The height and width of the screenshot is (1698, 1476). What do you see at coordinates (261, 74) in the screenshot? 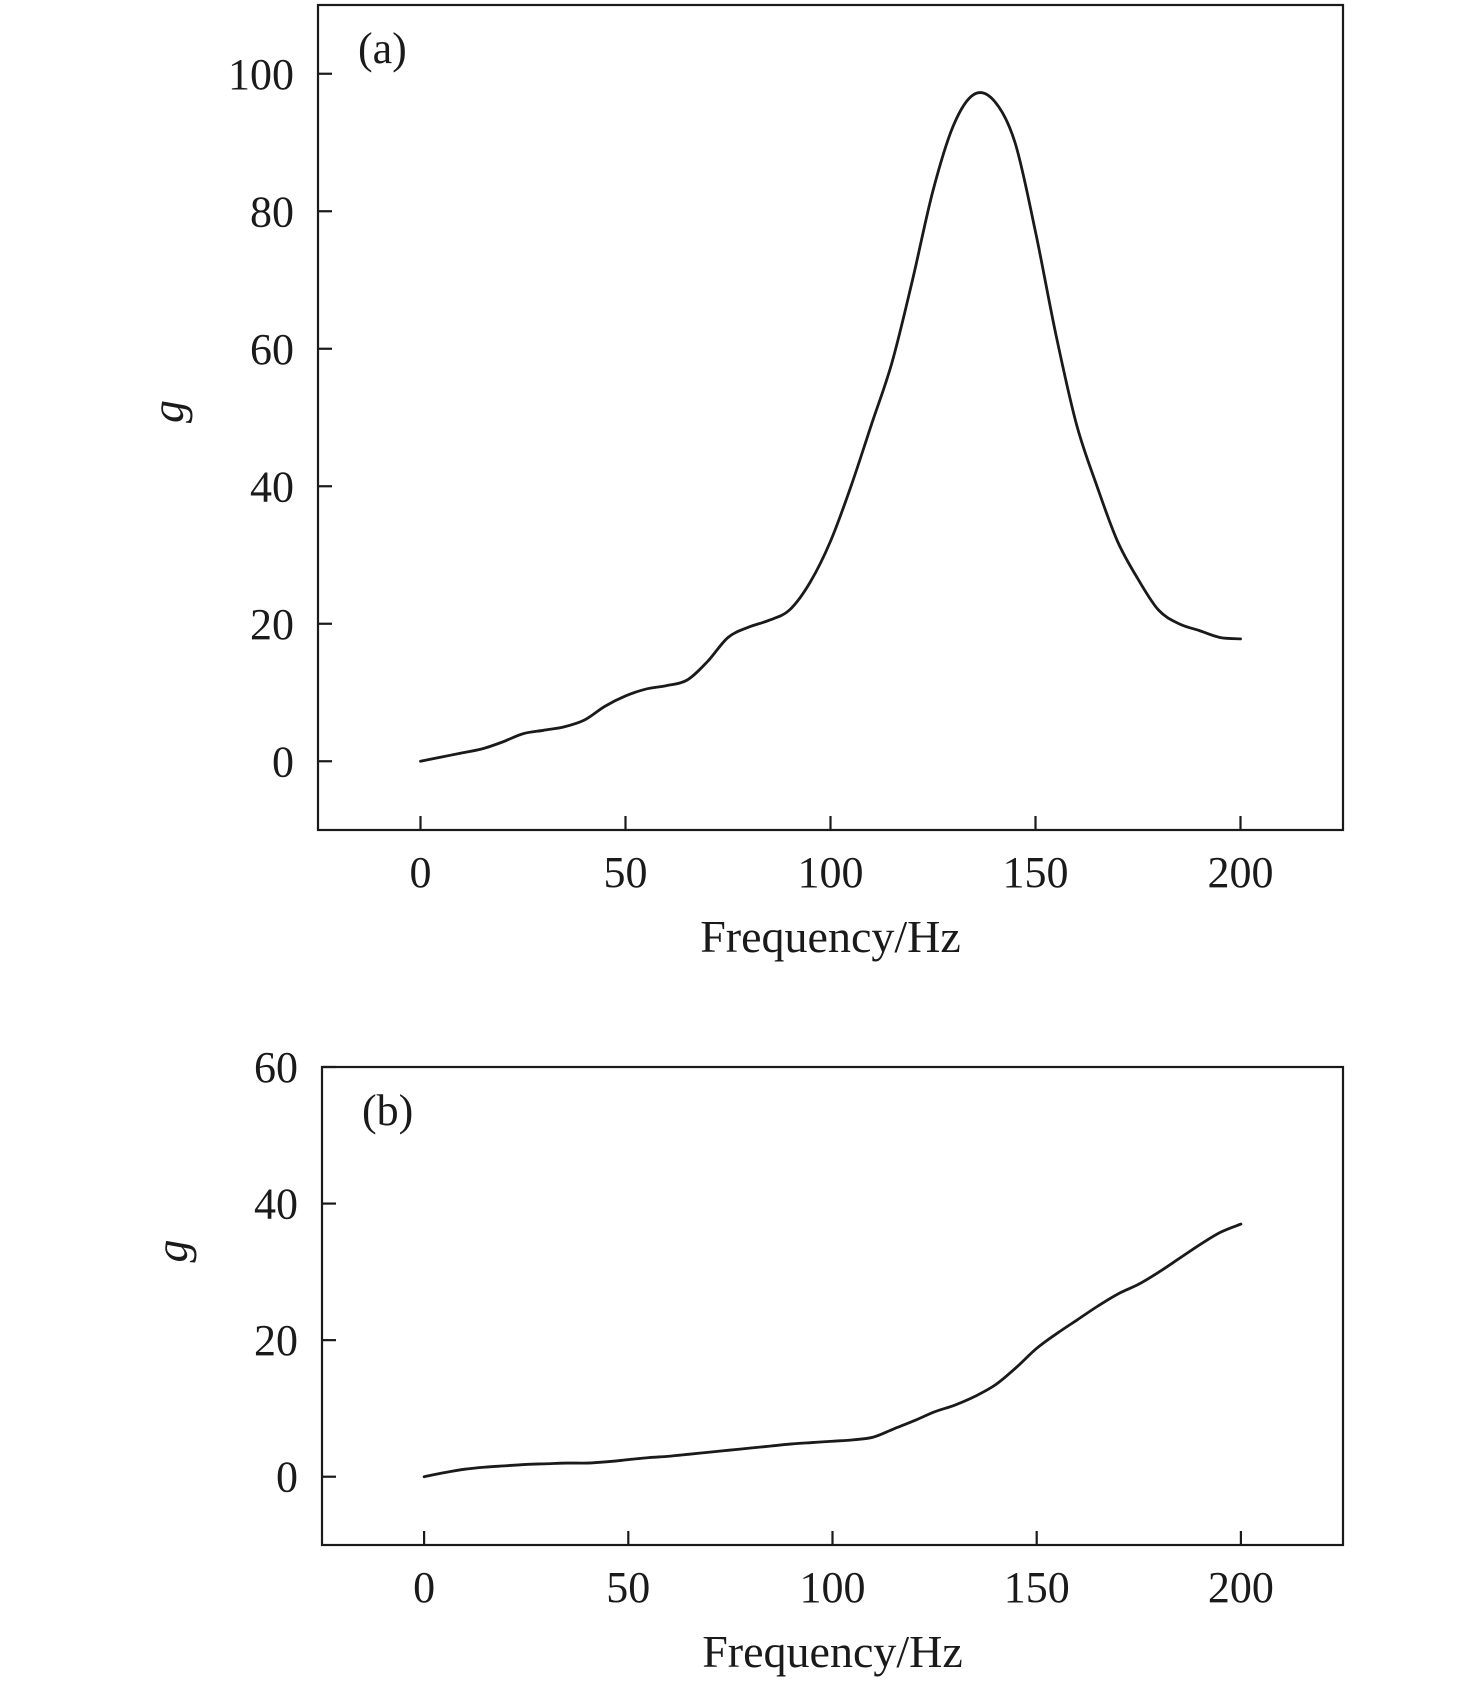
I see `y-tick-label: 100` at bounding box center [261, 74].